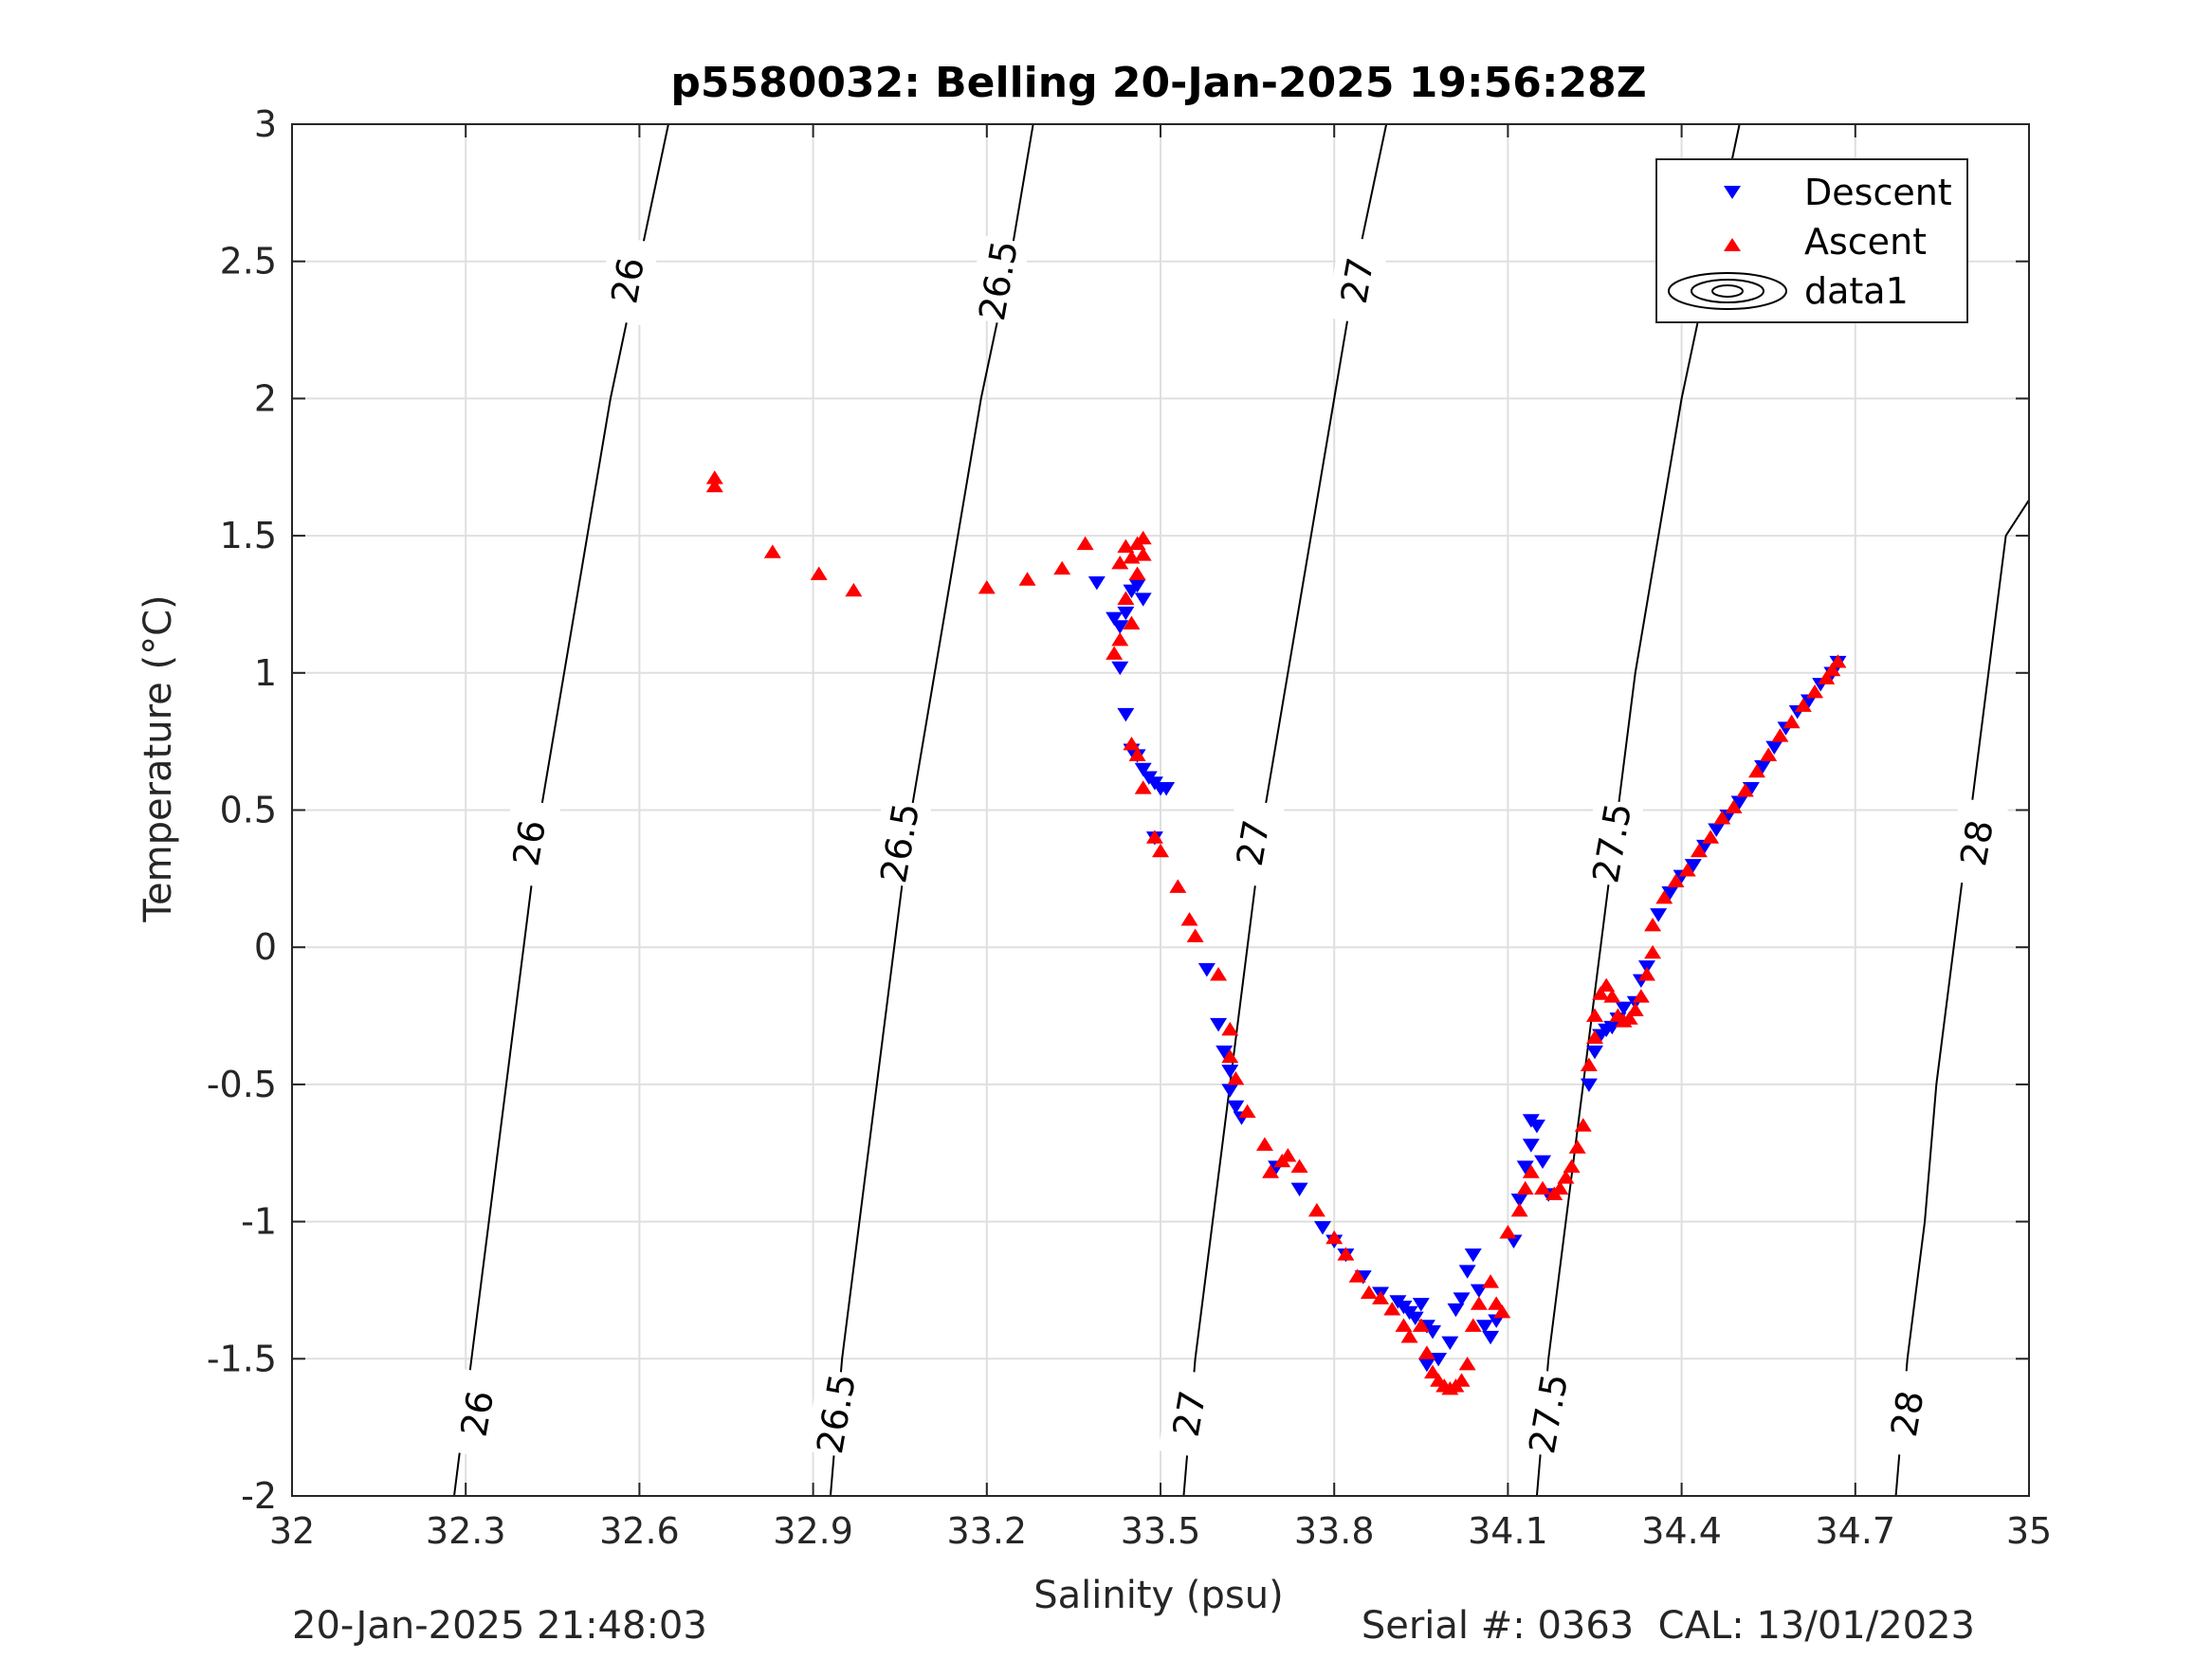 The image size is (2212, 1659). I want to click on chart-legend: Descent Ascent data1, so click(1811, 240).